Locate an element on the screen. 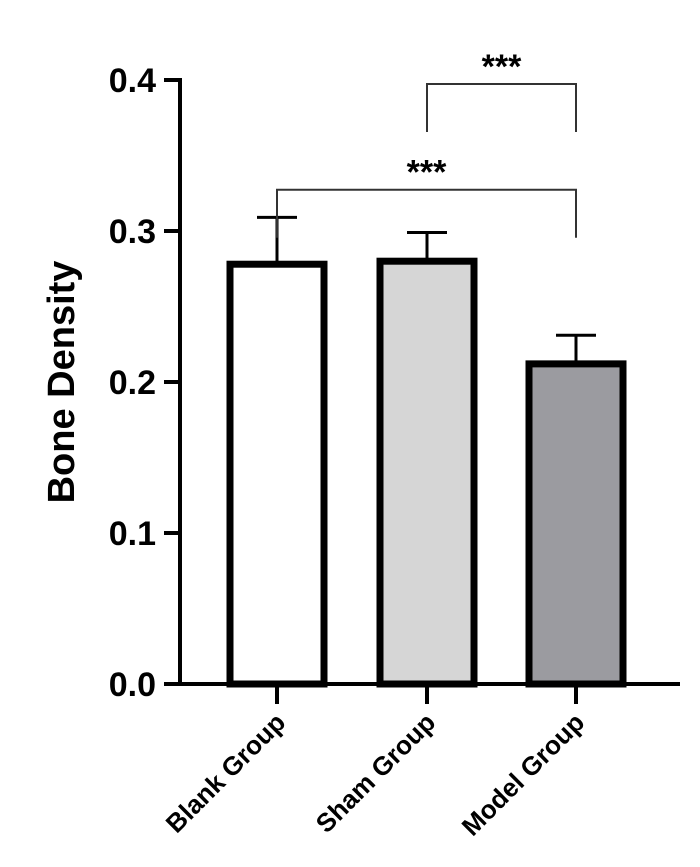 Image resolution: width=700 pixels, height=867 pixels. y-tick-label: 0.0 is located at coordinates (132, 685).